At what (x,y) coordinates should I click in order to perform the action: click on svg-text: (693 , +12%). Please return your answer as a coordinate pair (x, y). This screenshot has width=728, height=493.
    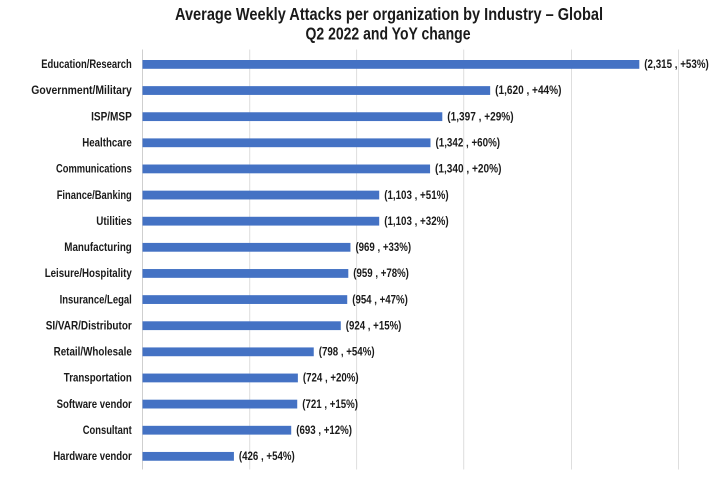
    Looking at the image, I should click on (324, 430).